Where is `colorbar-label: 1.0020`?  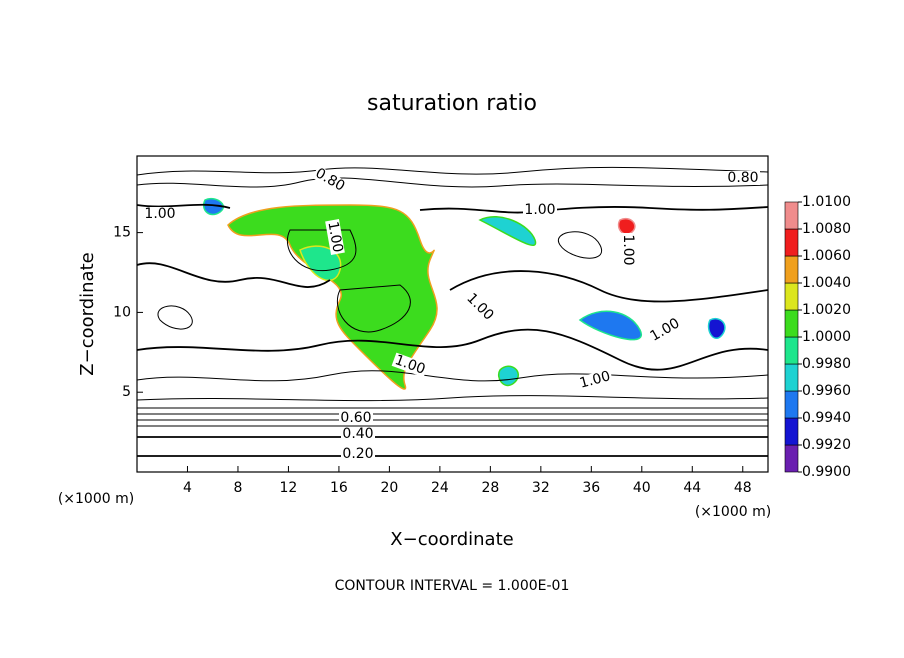 colorbar-label: 1.0020 is located at coordinates (826, 310).